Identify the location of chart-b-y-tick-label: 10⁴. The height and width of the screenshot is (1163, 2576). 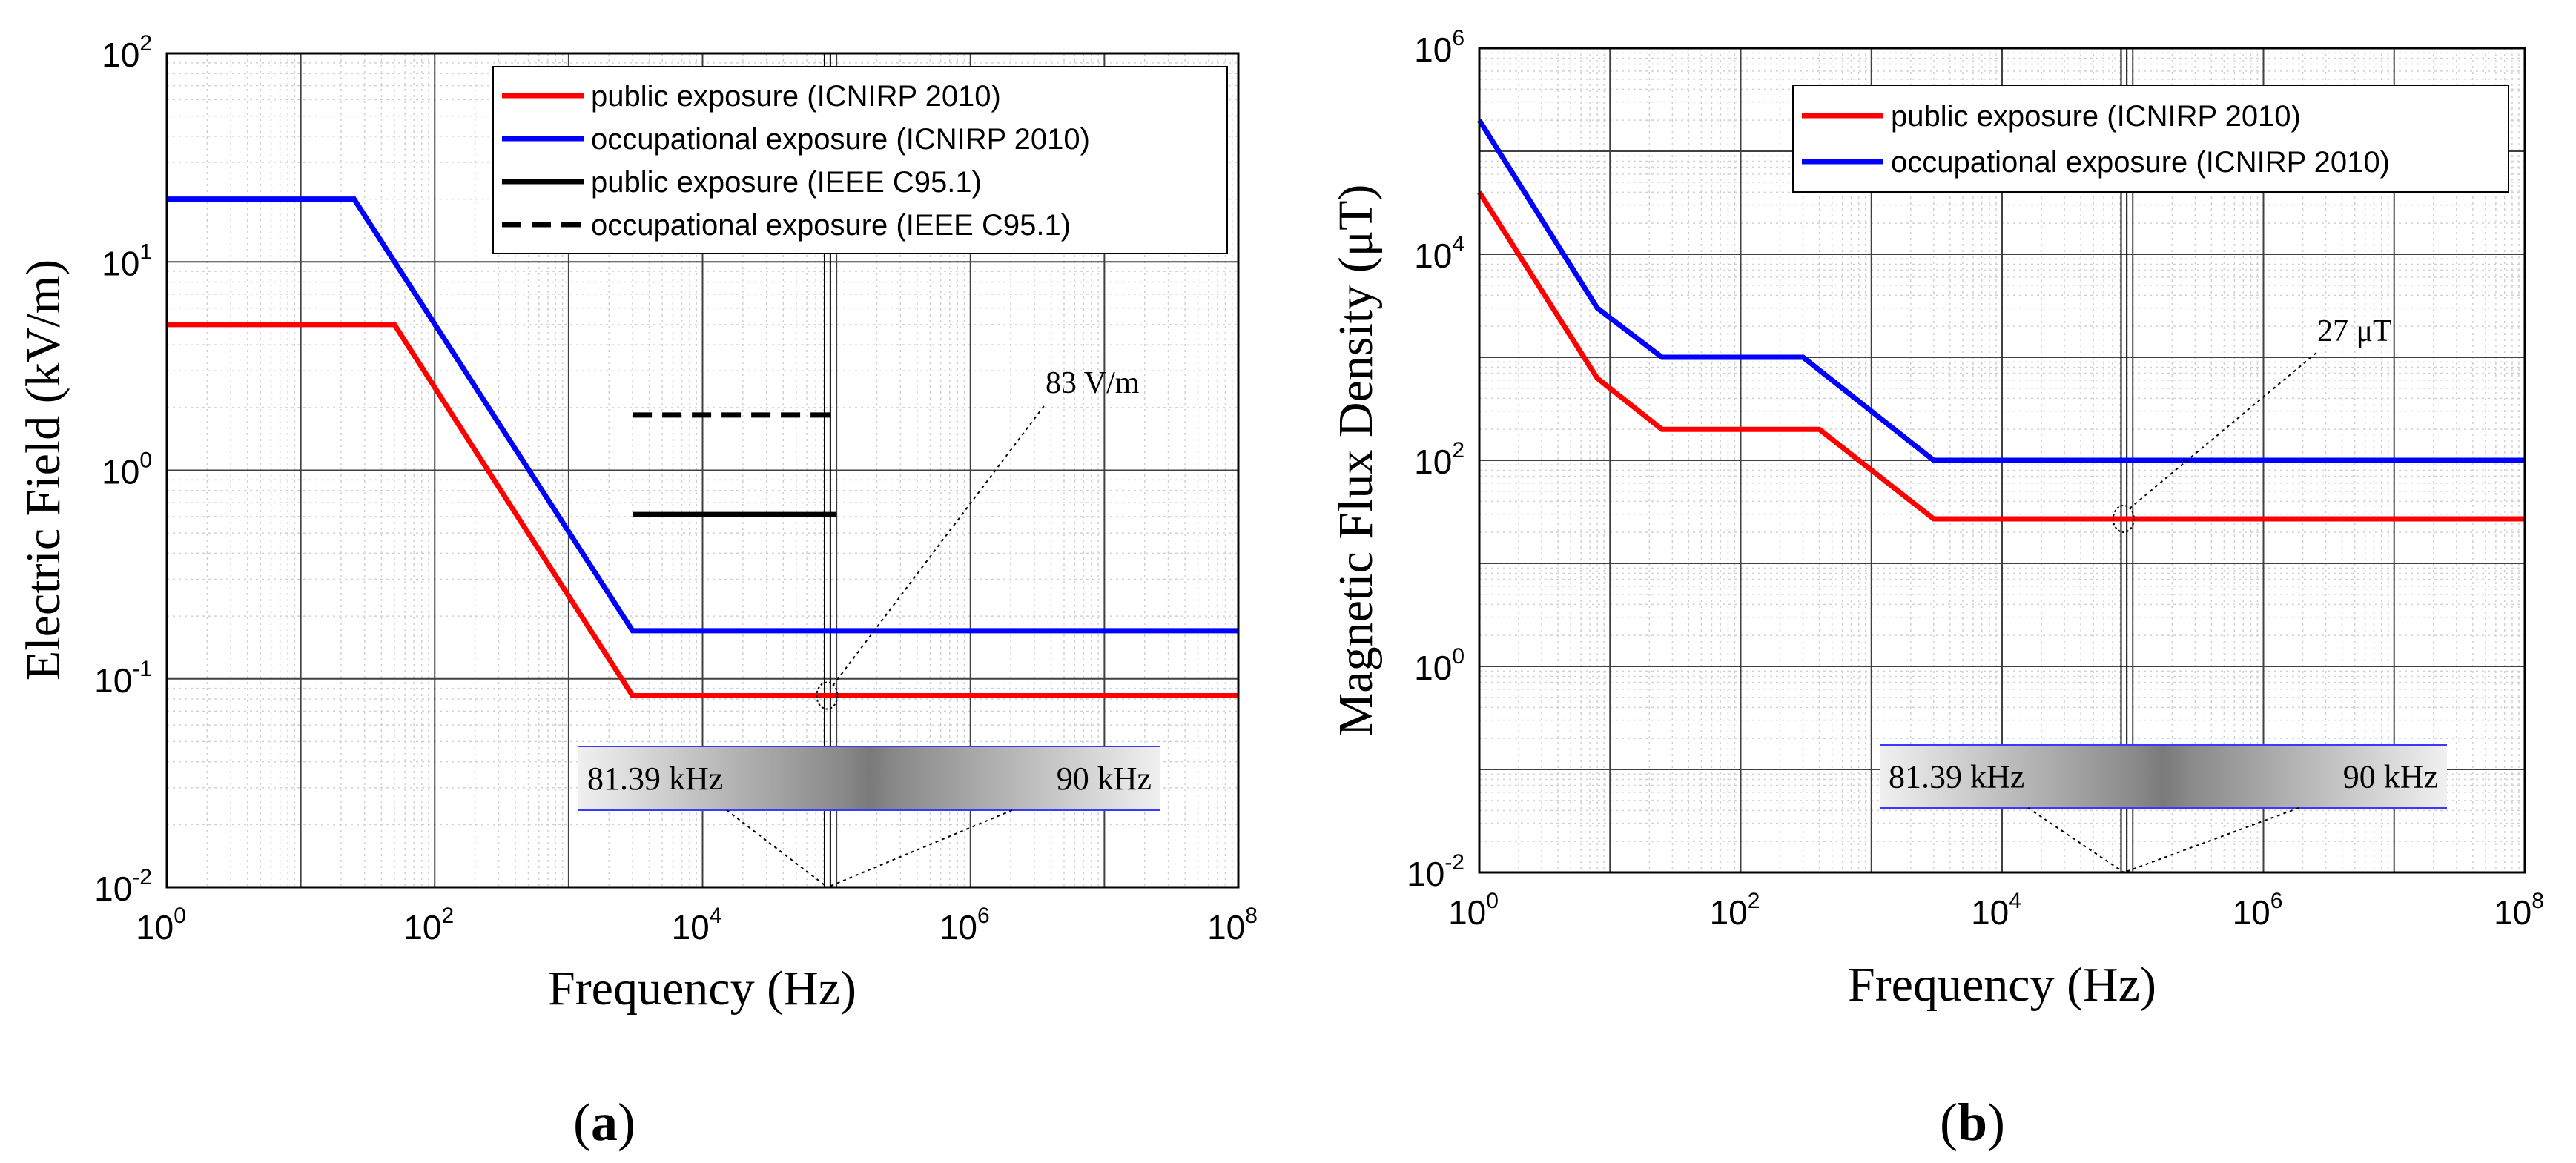
(1439, 253).